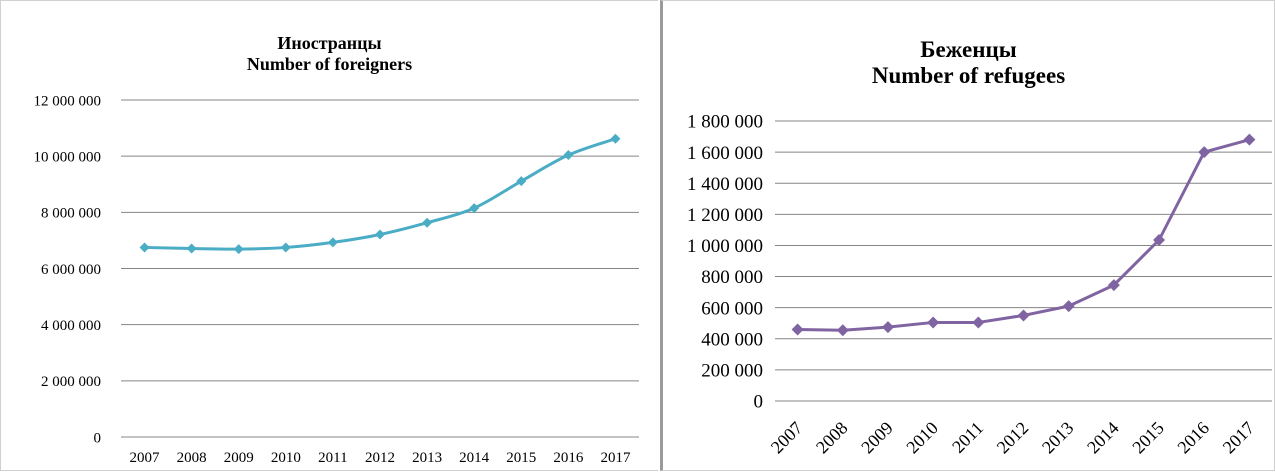 The width and height of the screenshot is (1275, 472). What do you see at coordinates (968, 76) in the screenshot?
I see `chart-subtitle: Number of refugees` at bounding box center [968, 76].